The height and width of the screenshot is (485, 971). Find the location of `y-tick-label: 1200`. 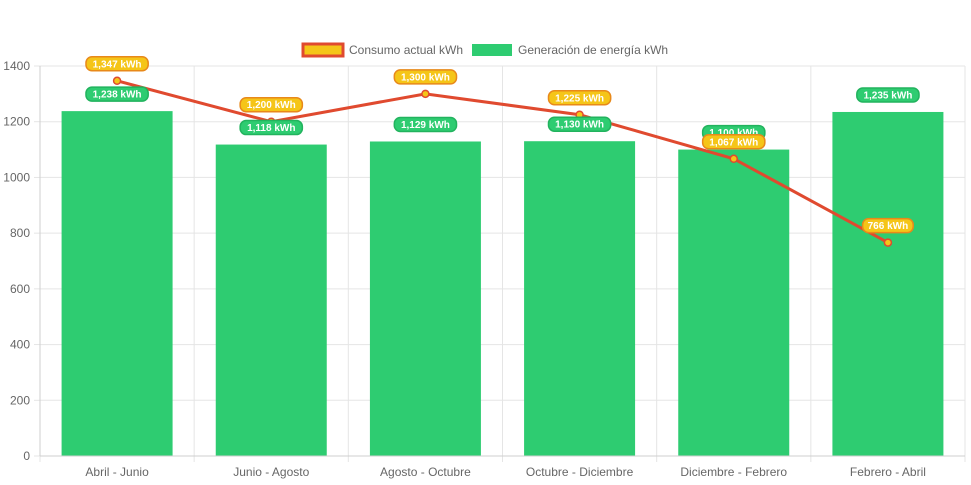

y-tick-label: 1200 is located at coordinates (16, 122).